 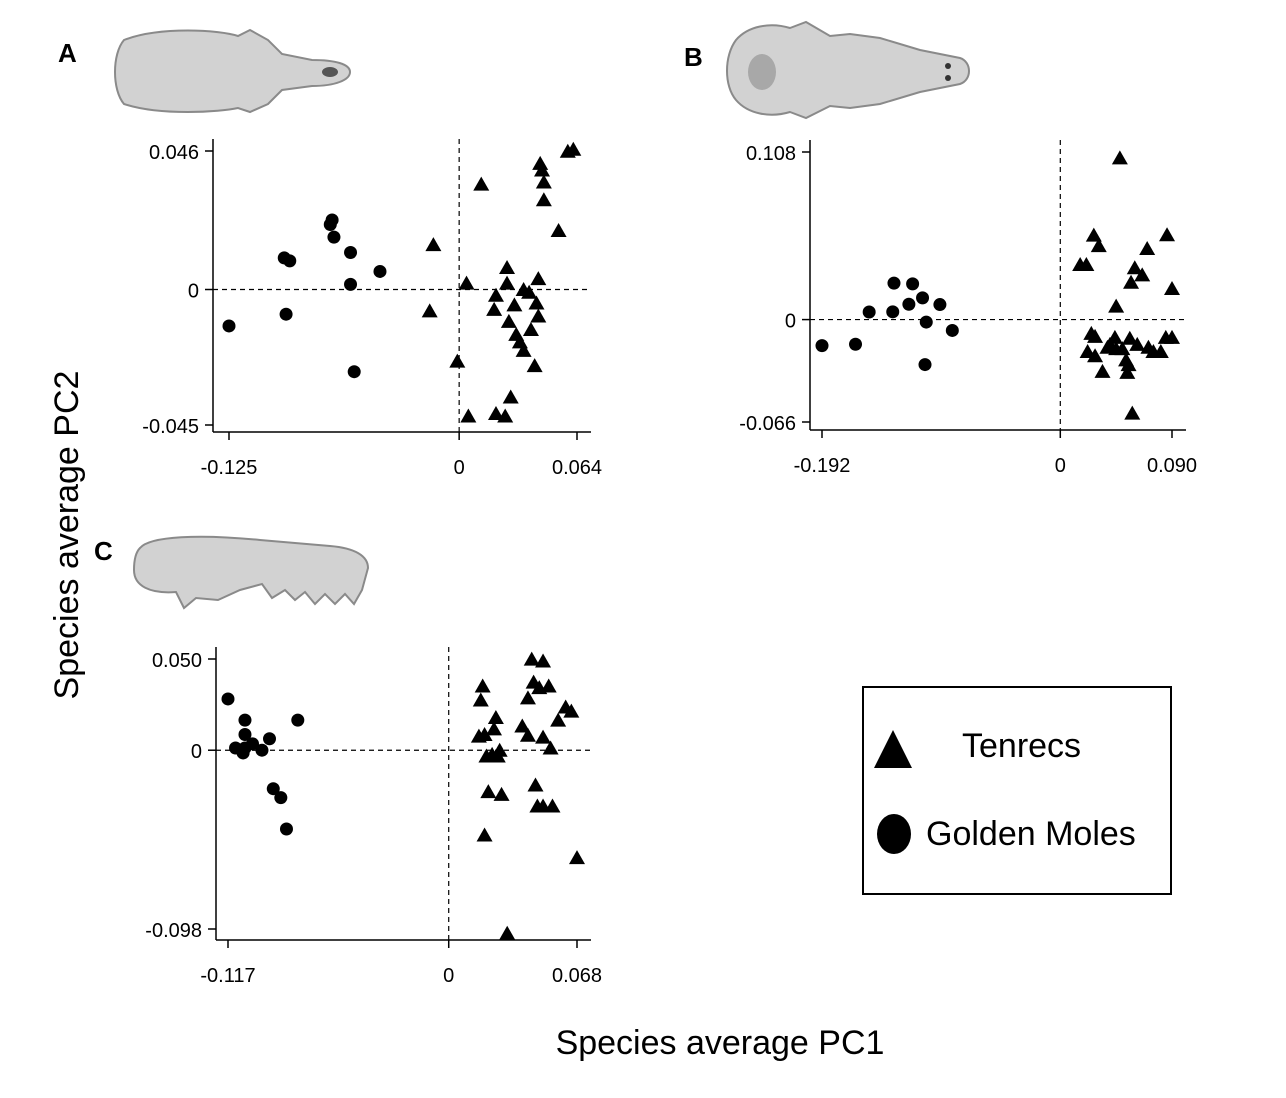 I want to click on x-tick-label-c-1: 0, so click(x=448, y=976).